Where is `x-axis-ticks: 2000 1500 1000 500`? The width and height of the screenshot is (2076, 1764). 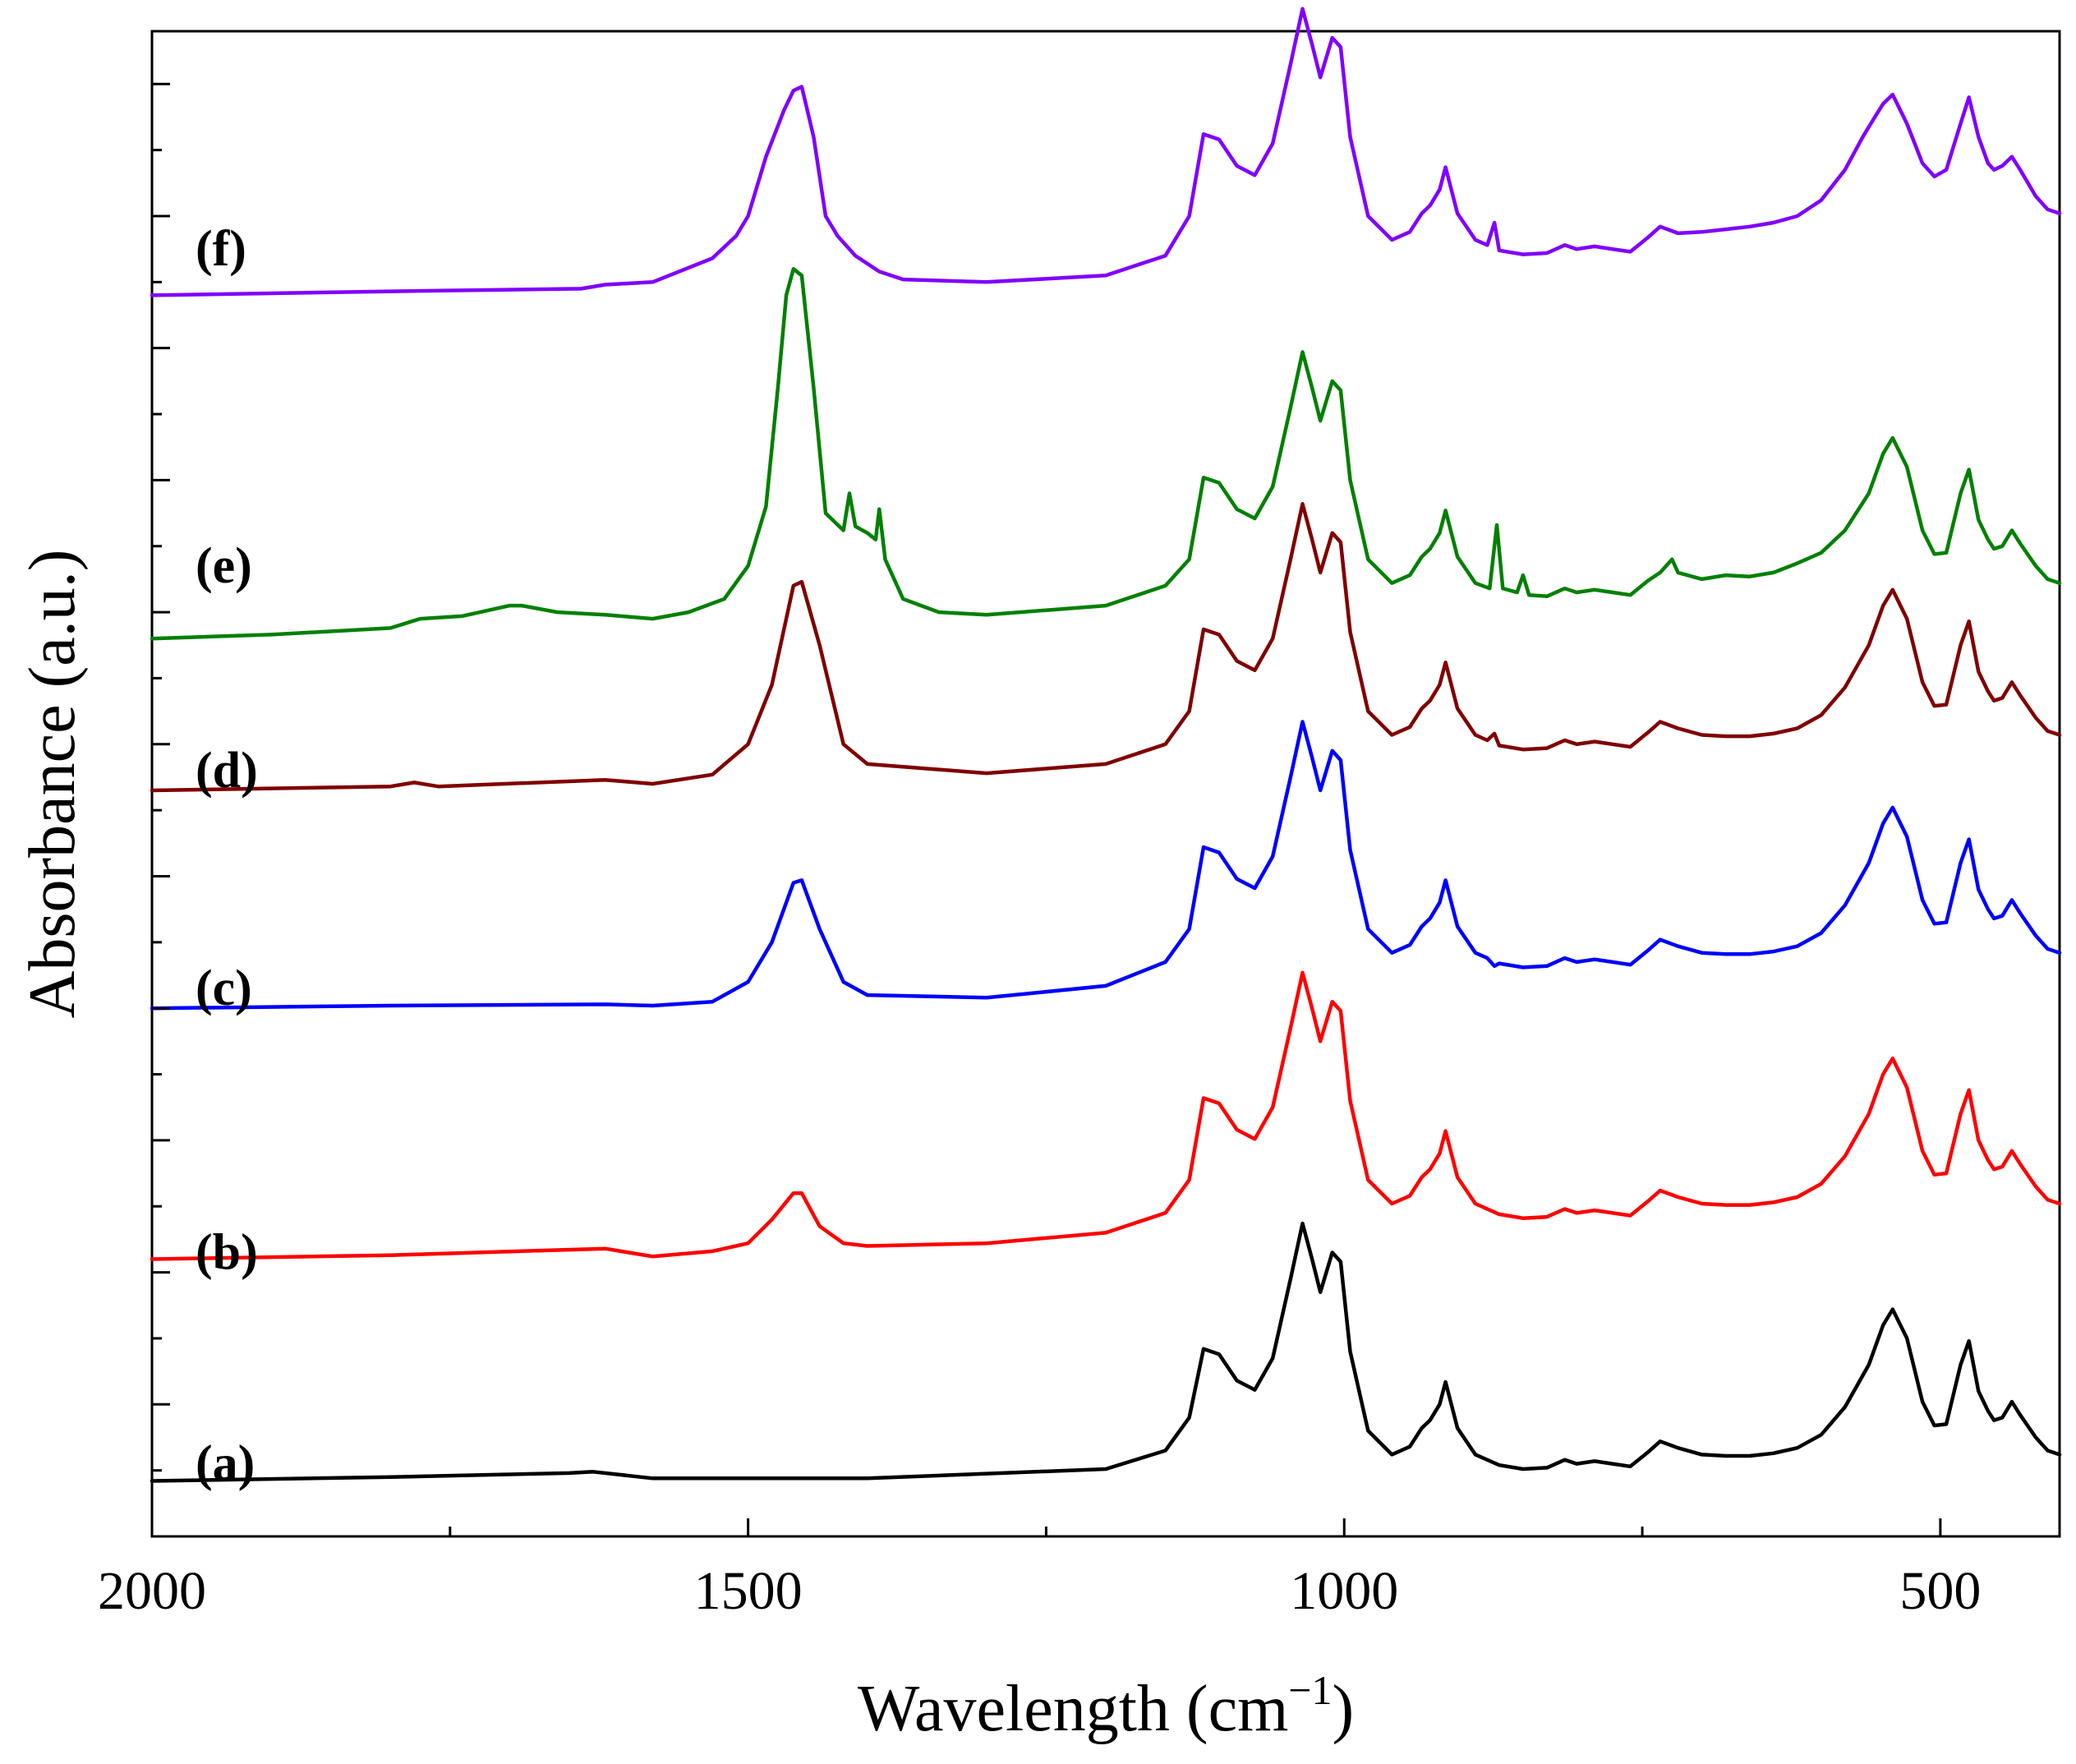 x-axis-ticks: 2000 1500 1000 500 is located at coordinates (1039, 1569).